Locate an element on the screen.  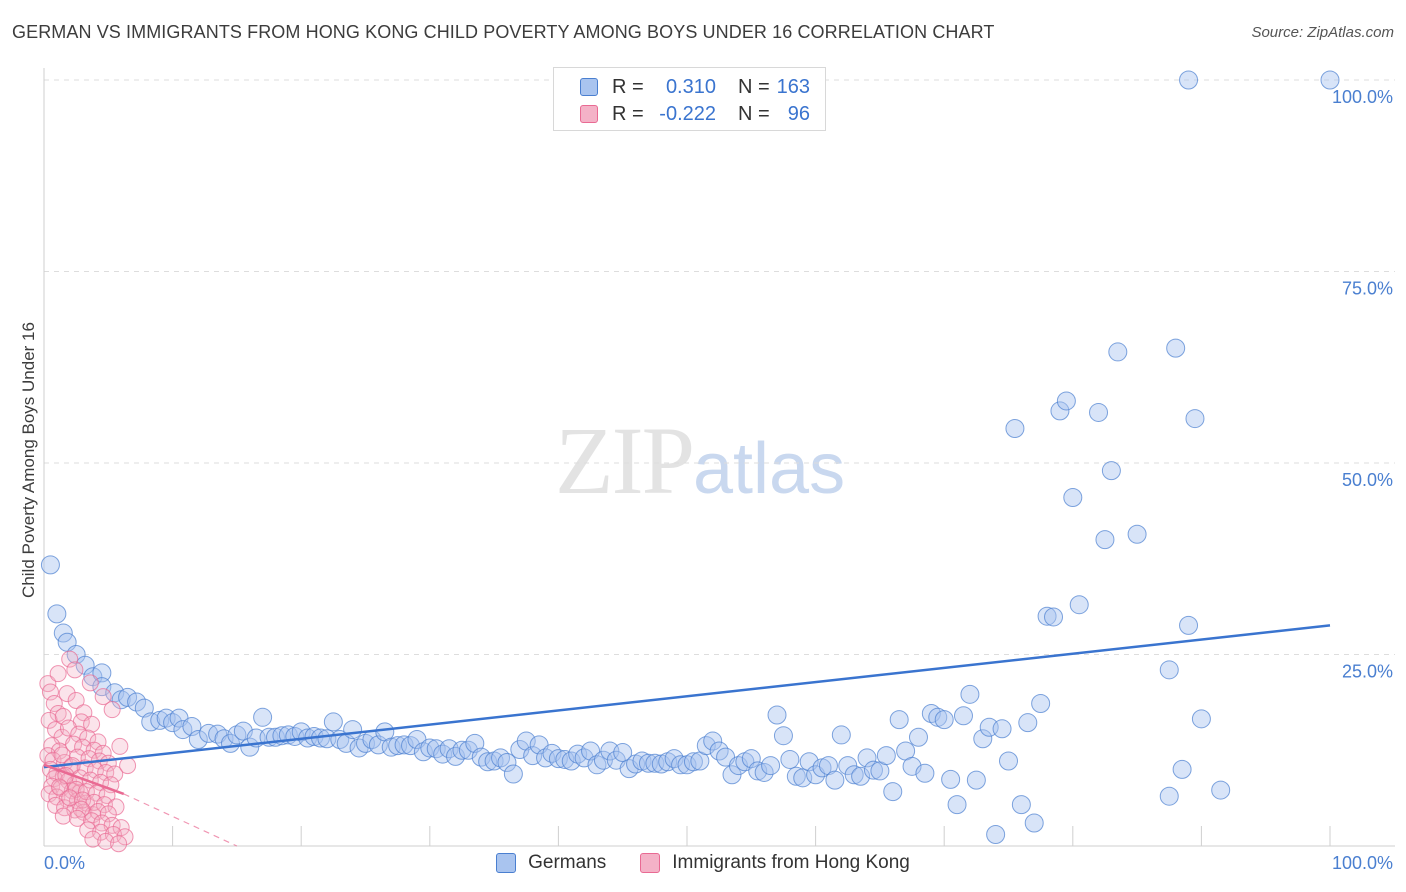
germans-swatch is located at coordinates (506, 863).